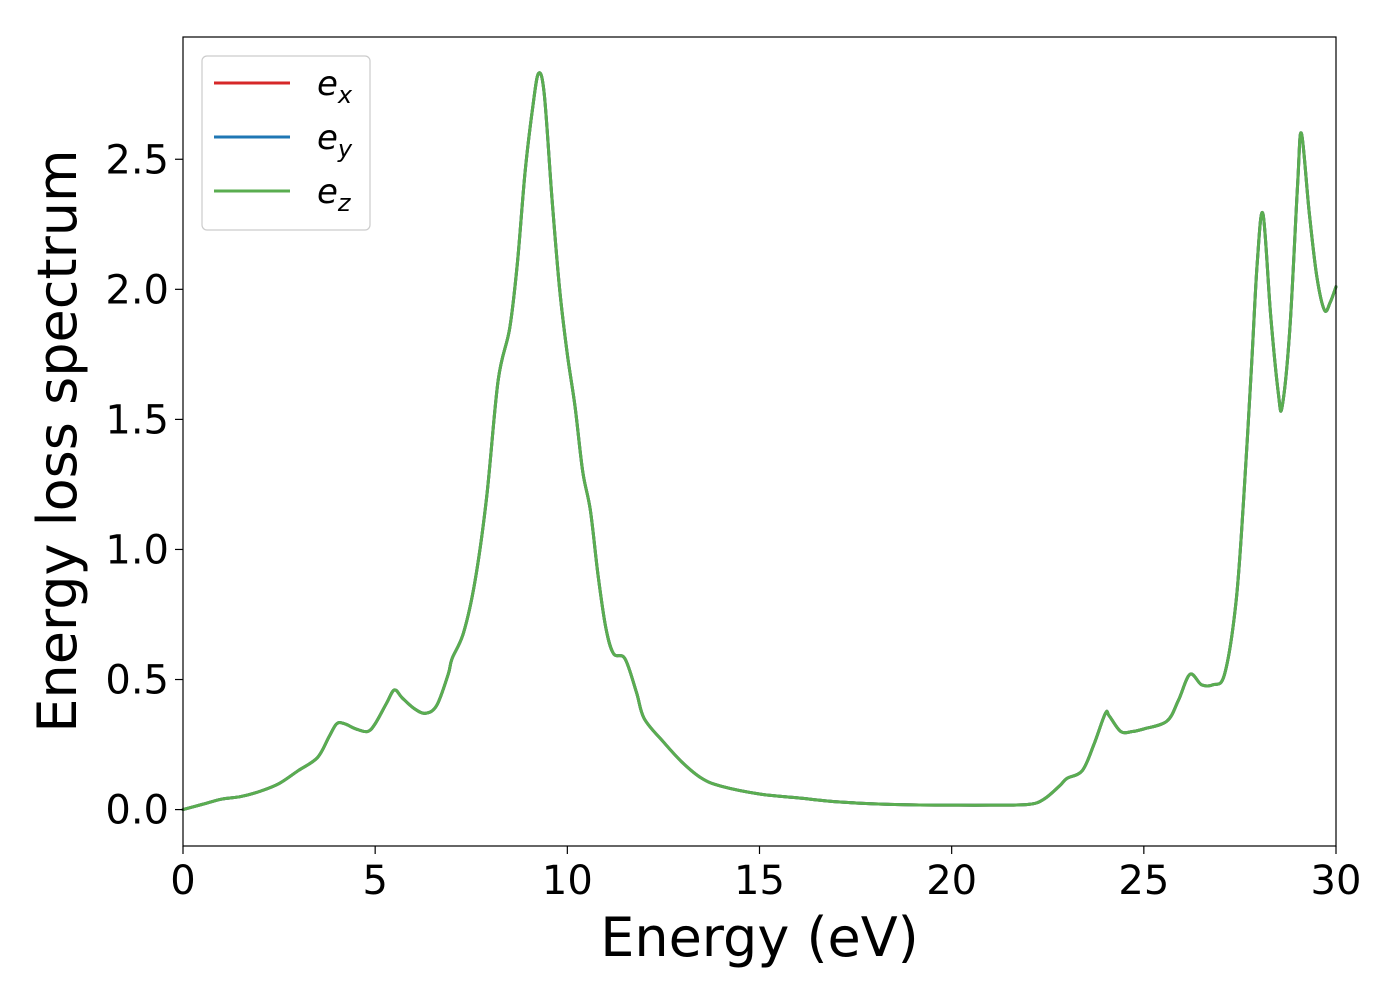 The image size is (1400, 1000). I want to click on legend-item-y: ey, so click(283, 140).